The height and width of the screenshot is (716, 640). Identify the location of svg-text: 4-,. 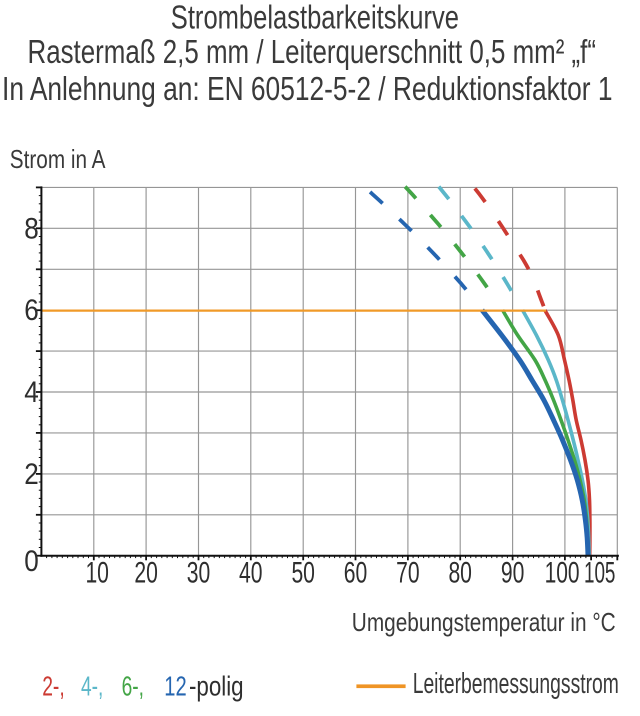
(92, 686).